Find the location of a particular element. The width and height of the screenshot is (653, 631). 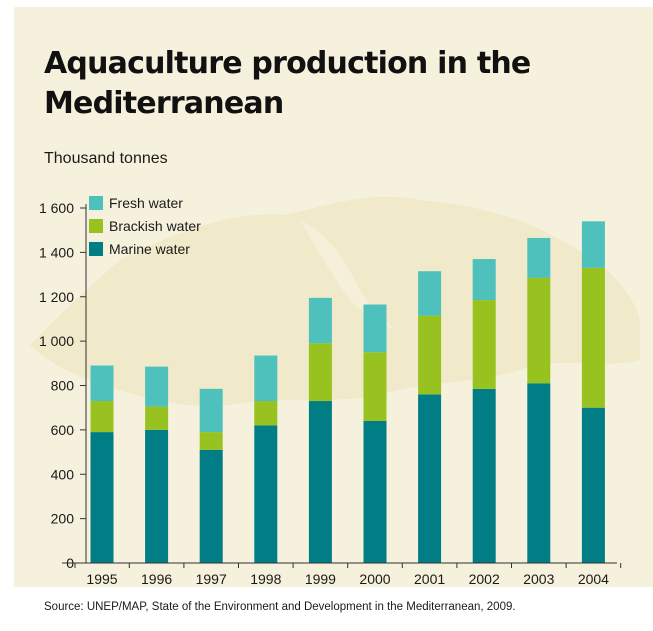

x-tick-label: 1999 is located at coordinates (320, 579).